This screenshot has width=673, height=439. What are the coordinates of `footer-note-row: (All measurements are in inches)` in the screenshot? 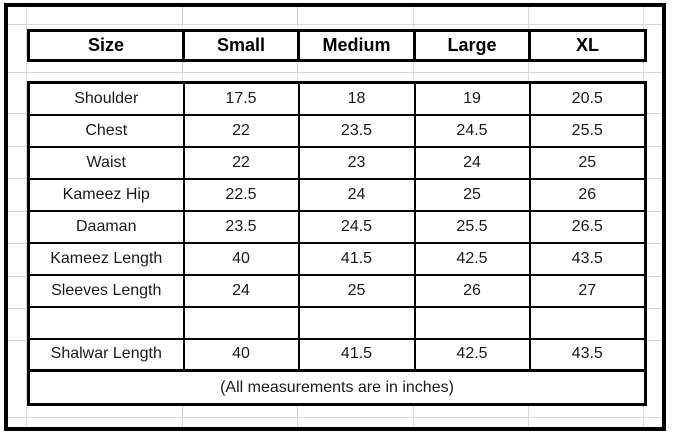 It's located at (337, 387).